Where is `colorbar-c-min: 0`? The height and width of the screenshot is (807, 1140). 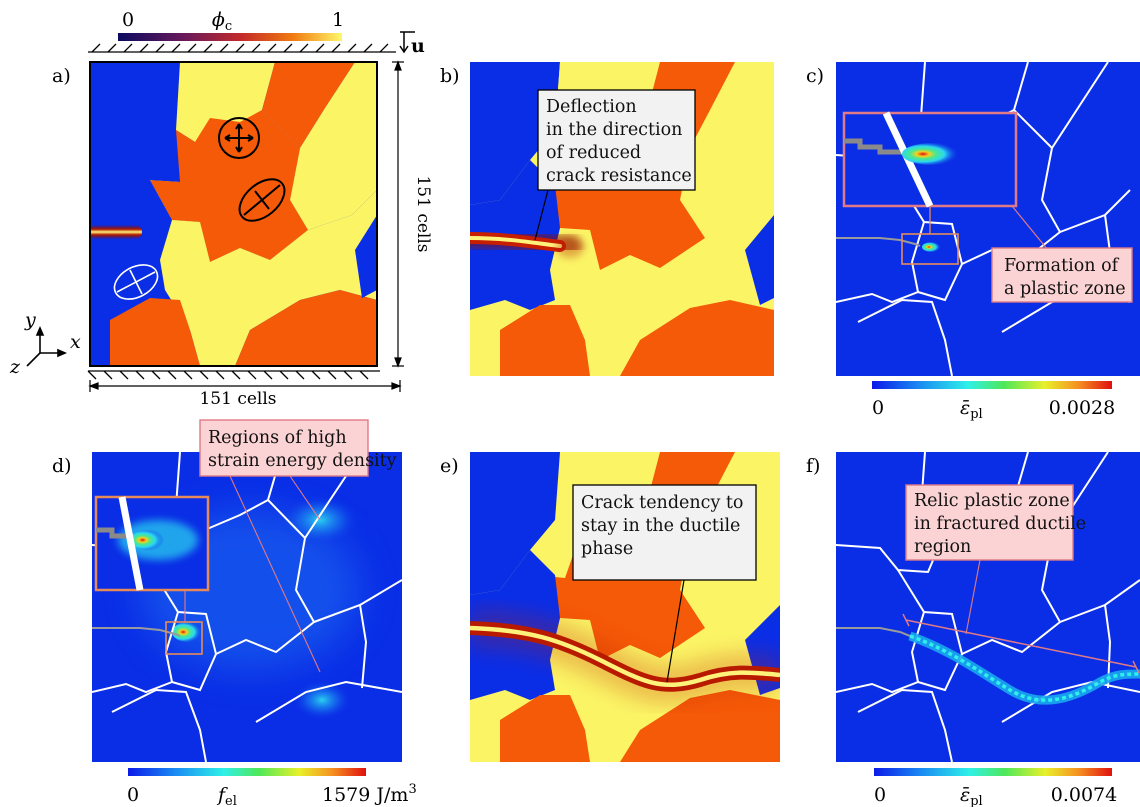 colorbar-c-min: 0 is located at coordinates (878, 408).